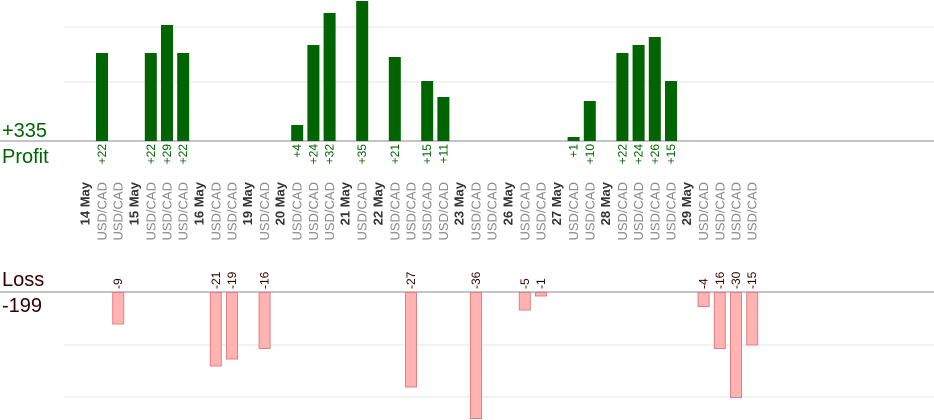  Describe the element at coordinates (232, 280) in the screenshot. I see `loss-value-label: -19` at that location.